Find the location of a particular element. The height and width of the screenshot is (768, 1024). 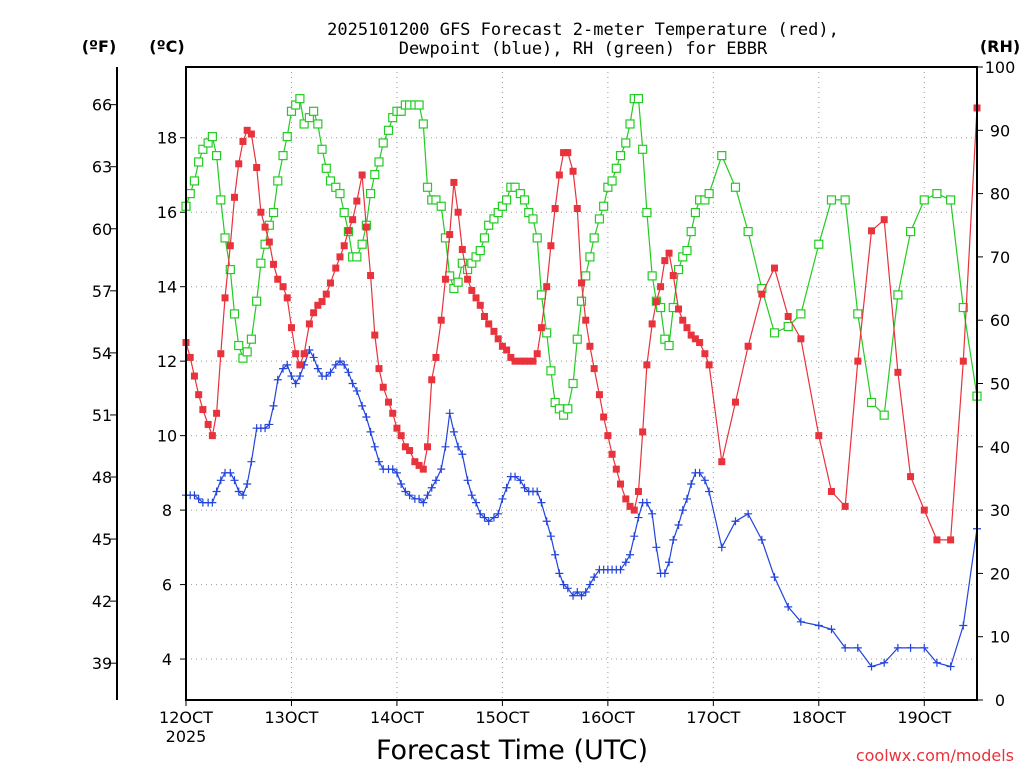

celsius-unit-label: (ºC) is located at coordinates (166, 46).